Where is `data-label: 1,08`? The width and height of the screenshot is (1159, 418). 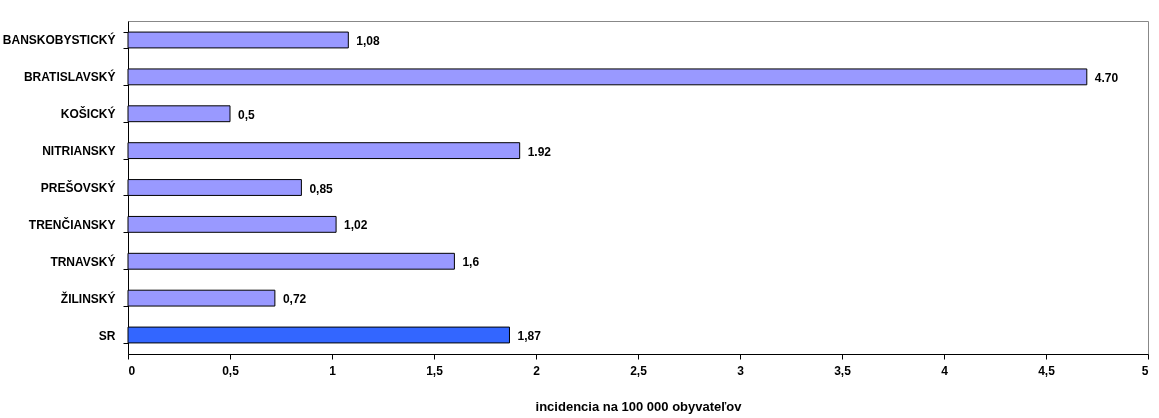
data-label: 1,08 is located at coordinates (368, 40).